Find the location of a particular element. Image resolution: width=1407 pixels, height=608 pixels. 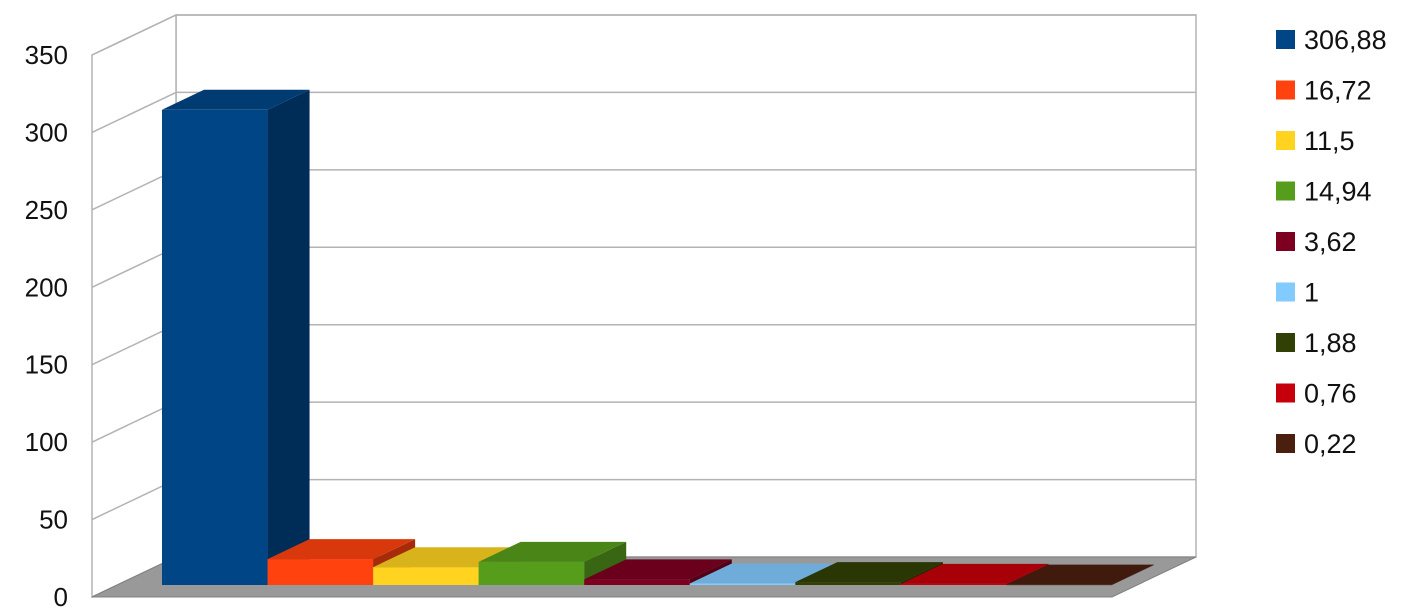

legend-label: 1 is located at coordinates (1311, 293).